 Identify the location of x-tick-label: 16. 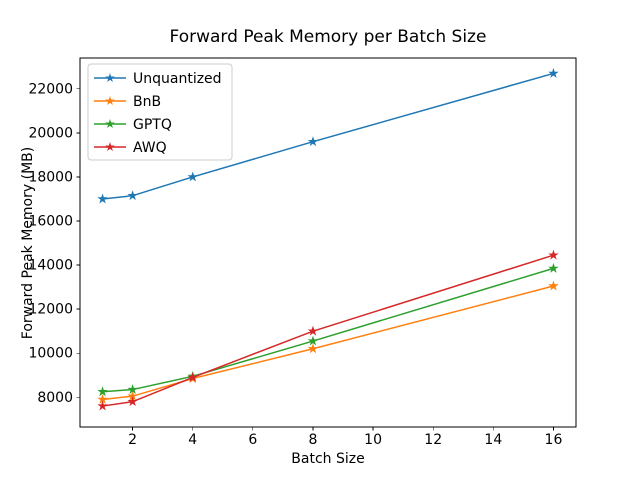
(554, 440).